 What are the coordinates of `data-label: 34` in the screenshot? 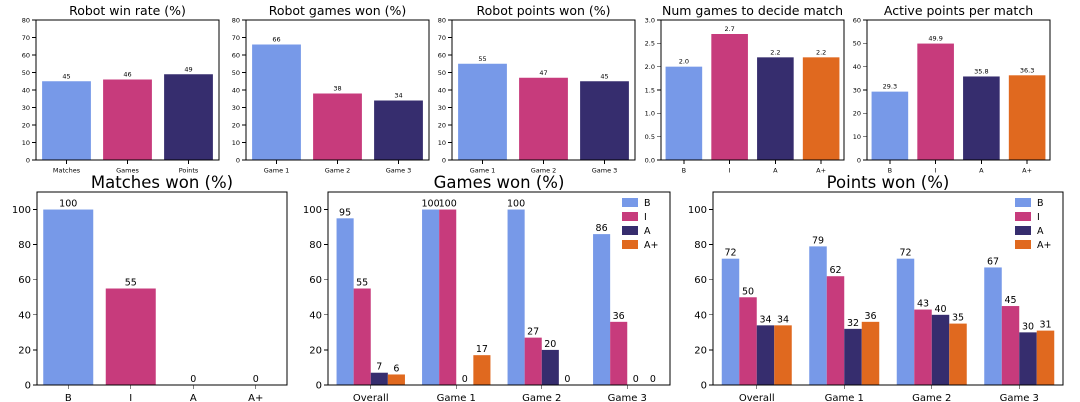 It's located at (765, 319).